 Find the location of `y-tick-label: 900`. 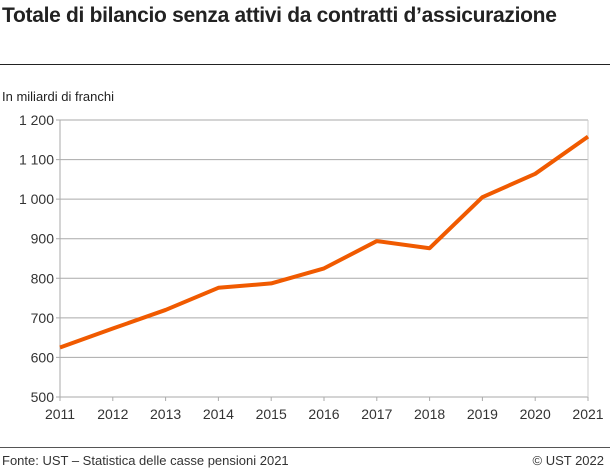

y-tick-label: 900 is located at coordinates (43, 239).